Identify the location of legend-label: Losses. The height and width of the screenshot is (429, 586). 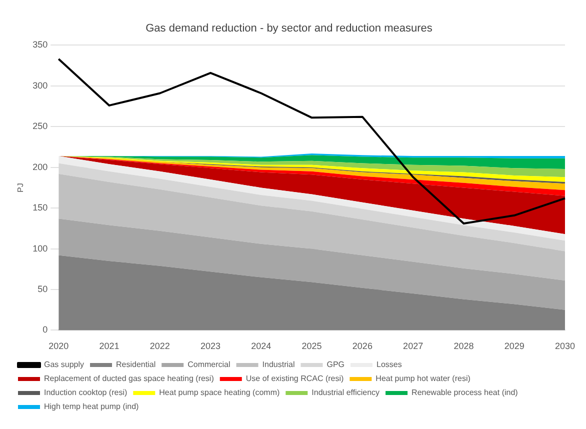
(389, 365).